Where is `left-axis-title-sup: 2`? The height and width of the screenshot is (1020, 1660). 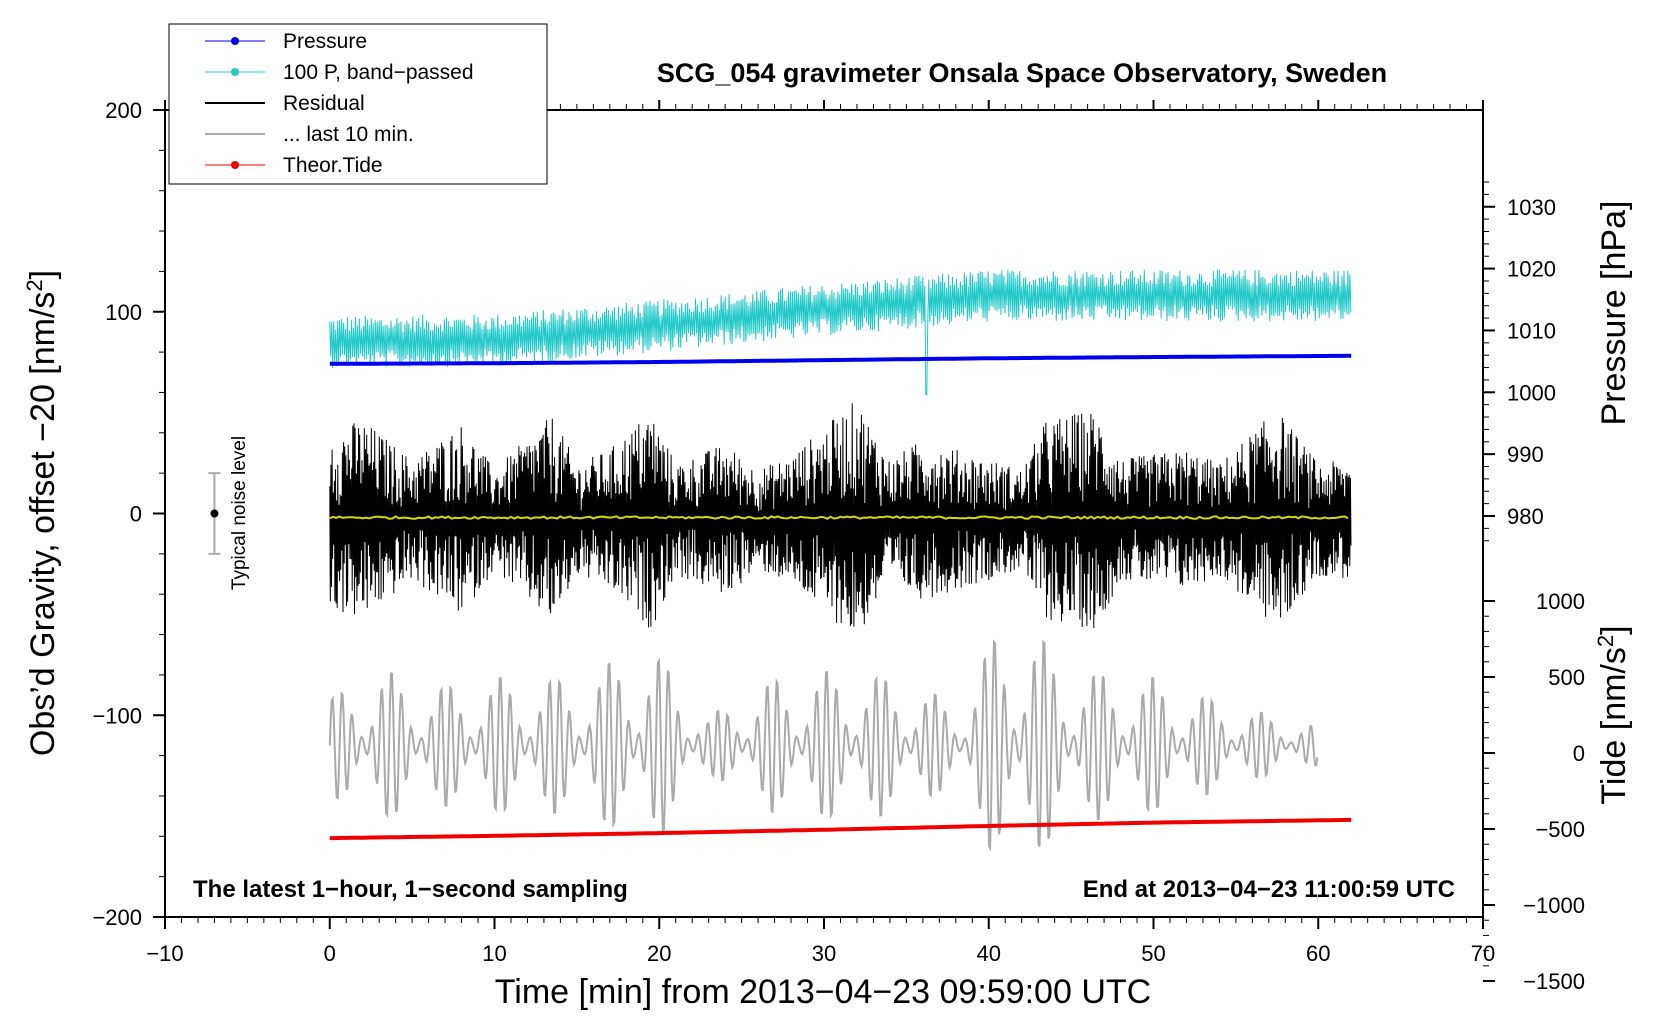
left-axis-title-sup: 2 is located at coordinates (34, 285).